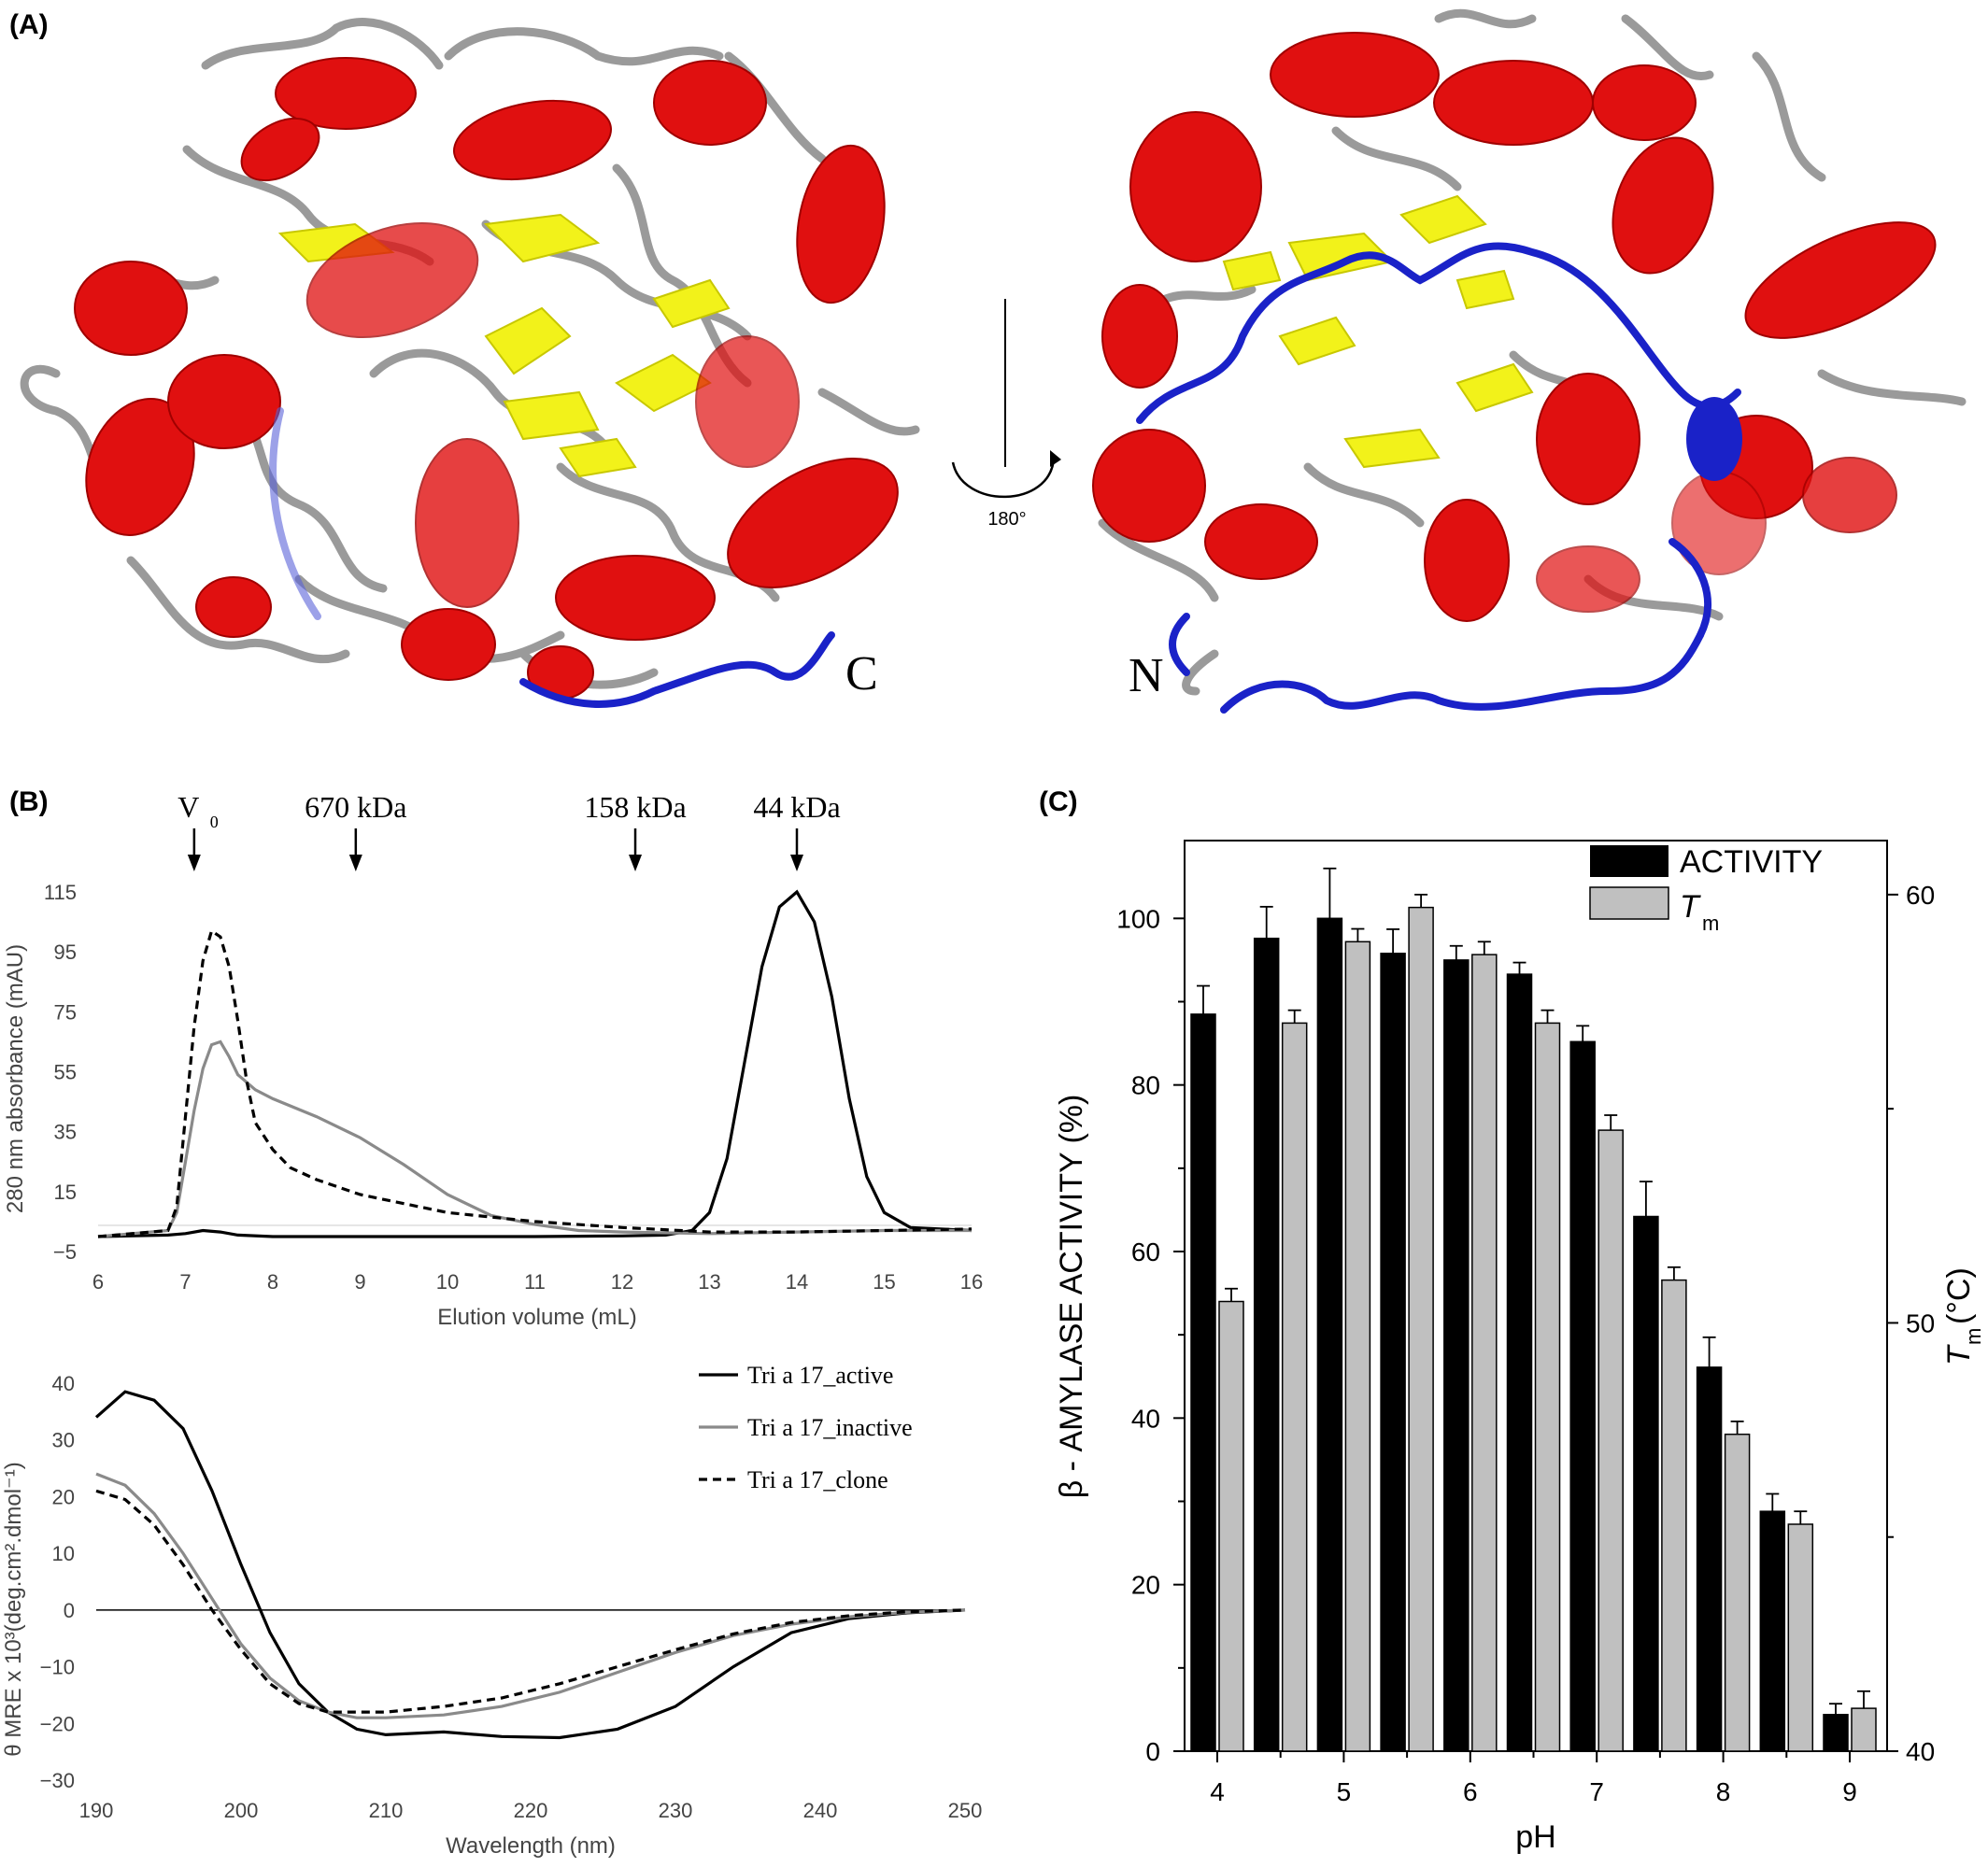  I want to click on sec-marker-label: 44 kDa, so click(796, 807).